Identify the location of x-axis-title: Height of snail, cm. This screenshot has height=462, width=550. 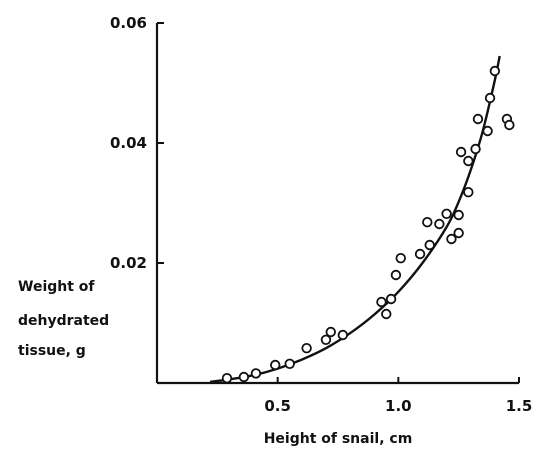
(338, 439).